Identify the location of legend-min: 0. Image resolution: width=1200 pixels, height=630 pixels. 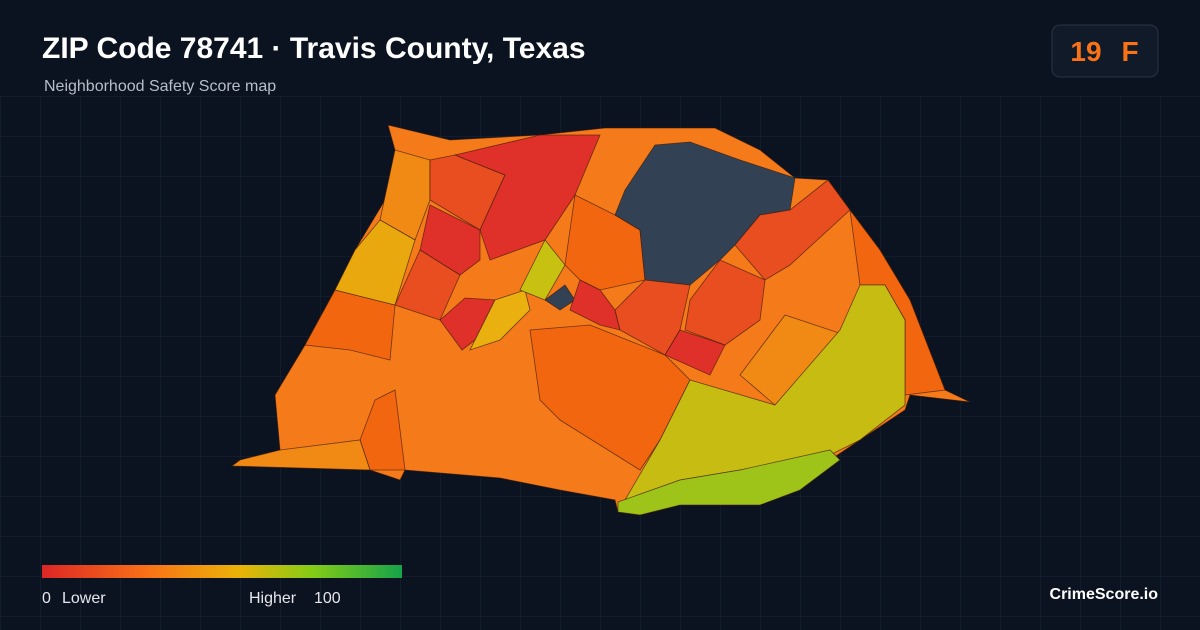
(46, 598).